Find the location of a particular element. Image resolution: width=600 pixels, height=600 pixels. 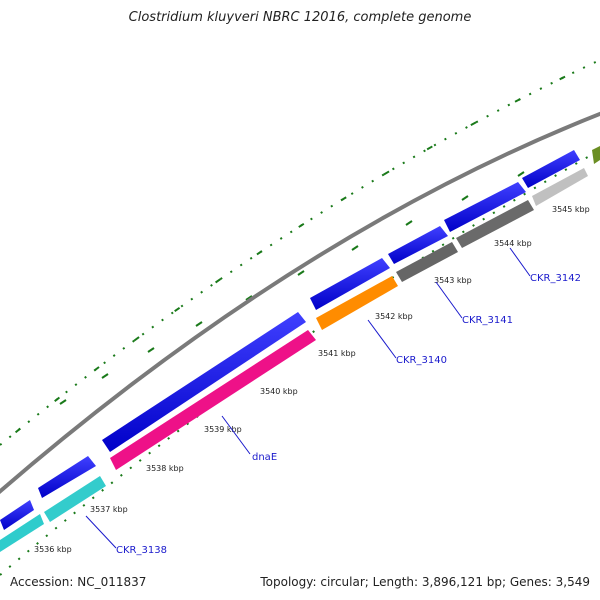

gene-light-grey is located at coordinates (560, 187).